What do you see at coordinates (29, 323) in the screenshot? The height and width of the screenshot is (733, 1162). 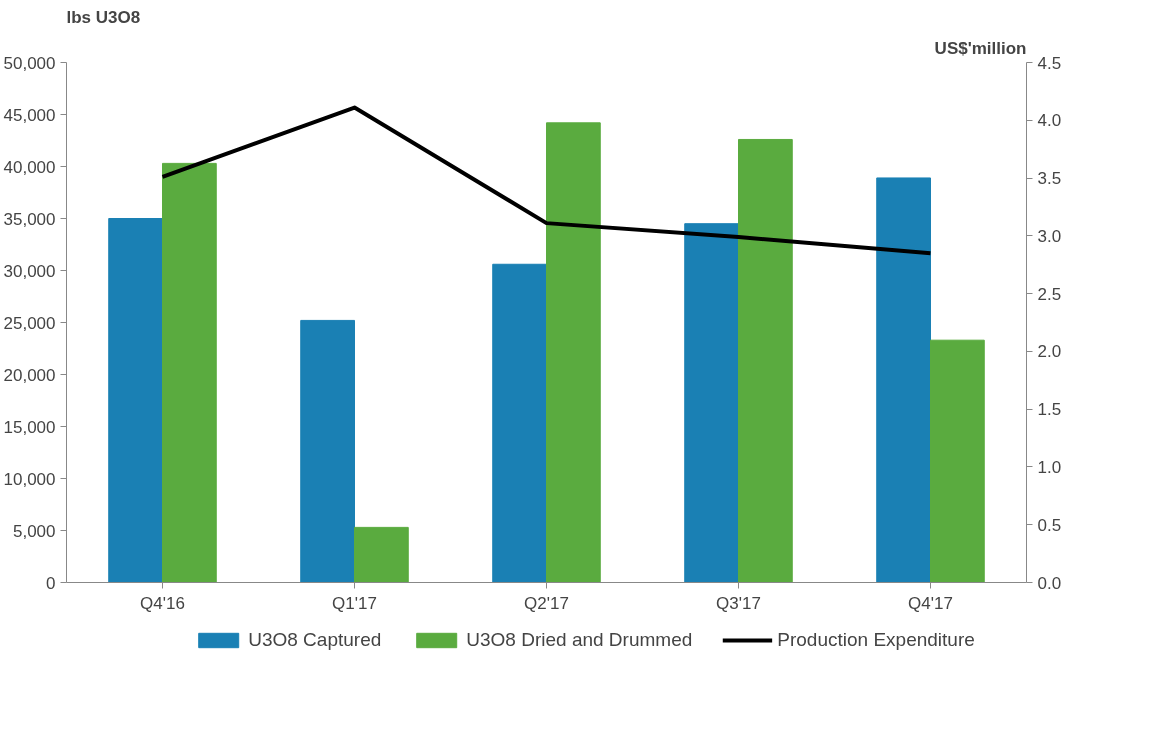 I see `y-tick-label: 25,000` at bounding box center [29, 323].